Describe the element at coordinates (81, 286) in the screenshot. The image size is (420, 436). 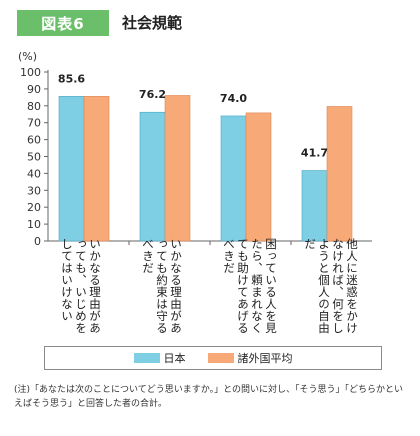
I see `x-category-label: いかなる理由があっても、いじめをしてはいけない` at that location.